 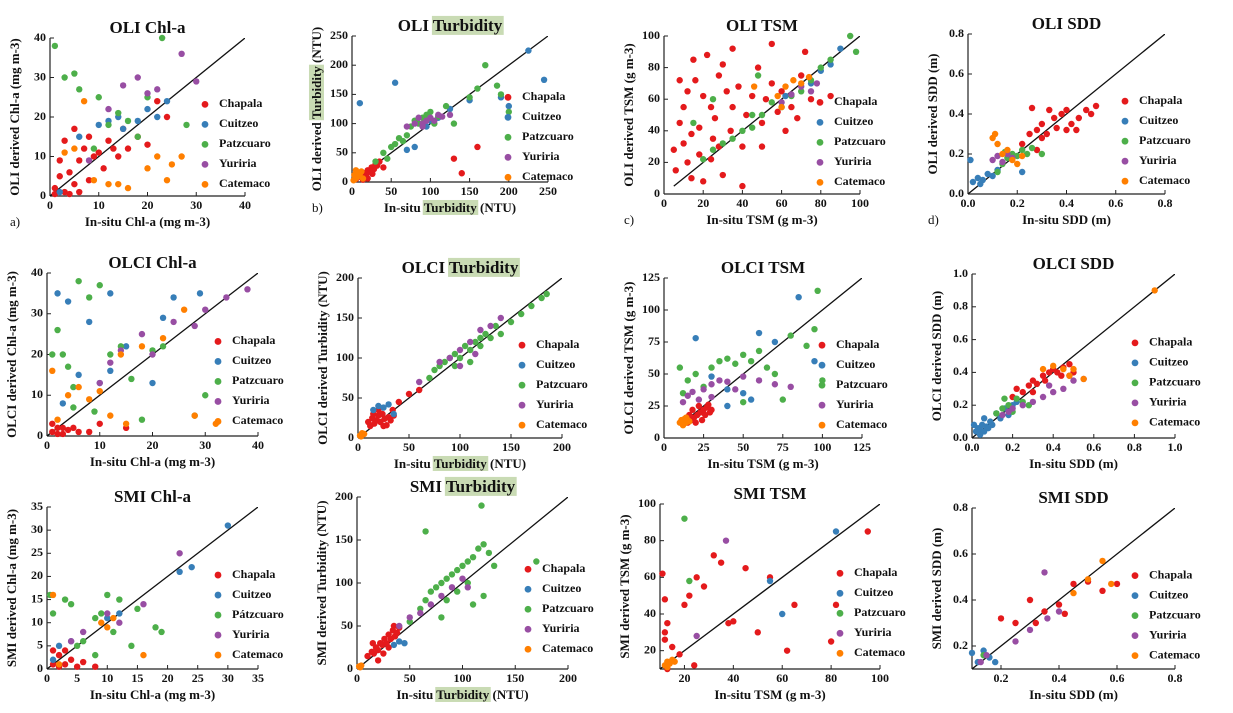 What do you see at coordinates (547, 176) in the screenshot?
I see `legend-label: Catemaco` at bounding box center [547, 176].